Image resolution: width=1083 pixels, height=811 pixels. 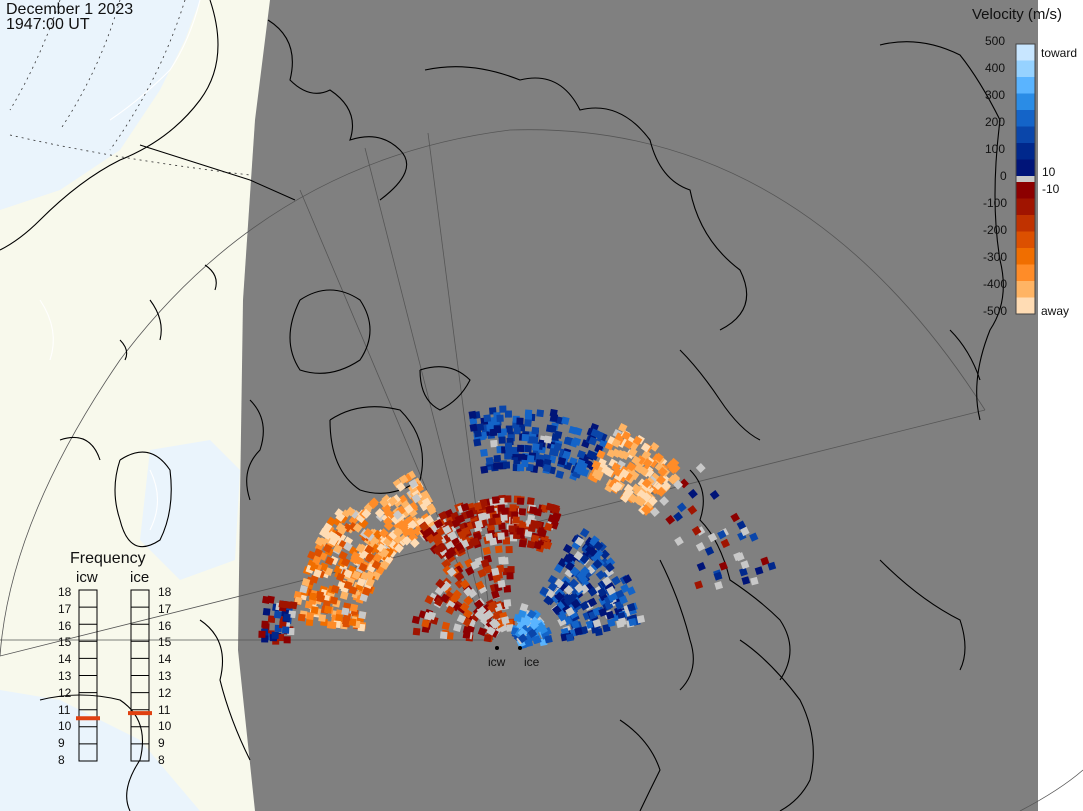 What do you see at coordinates (61, 760) in the screenshot?
I see `frequency-tick: 8` at bounding box center [61, 760].